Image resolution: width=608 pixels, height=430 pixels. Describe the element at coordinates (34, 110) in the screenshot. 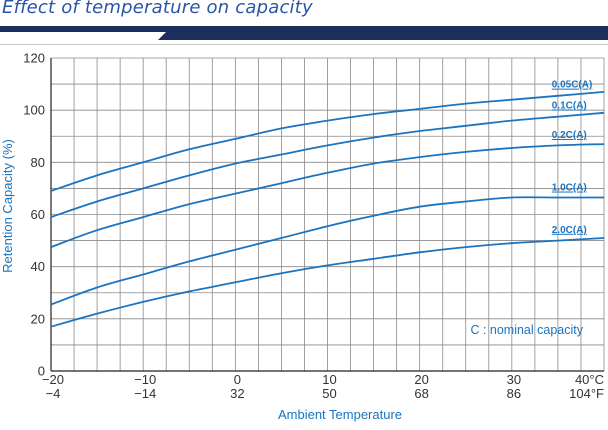

I see `y-tick-label: 100` at that location.